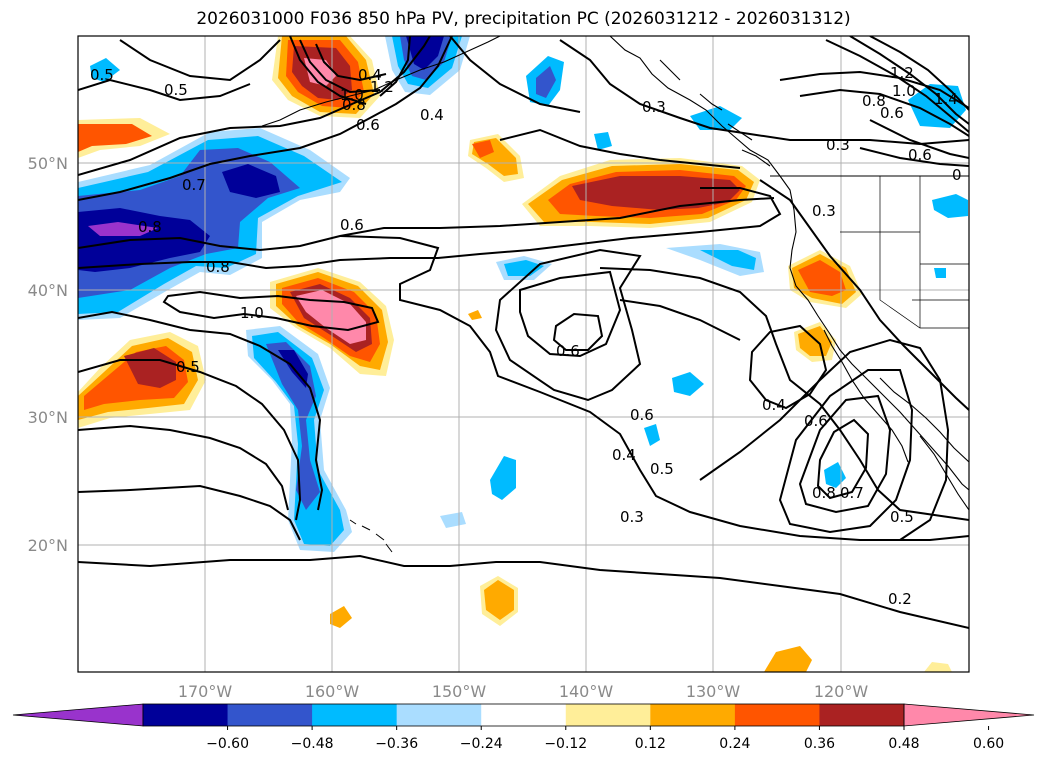 This screenshot has height=765, width=1047. Describe the element at coordinates (350, 70) in the screenshot. I see `contour-ac` at that location.